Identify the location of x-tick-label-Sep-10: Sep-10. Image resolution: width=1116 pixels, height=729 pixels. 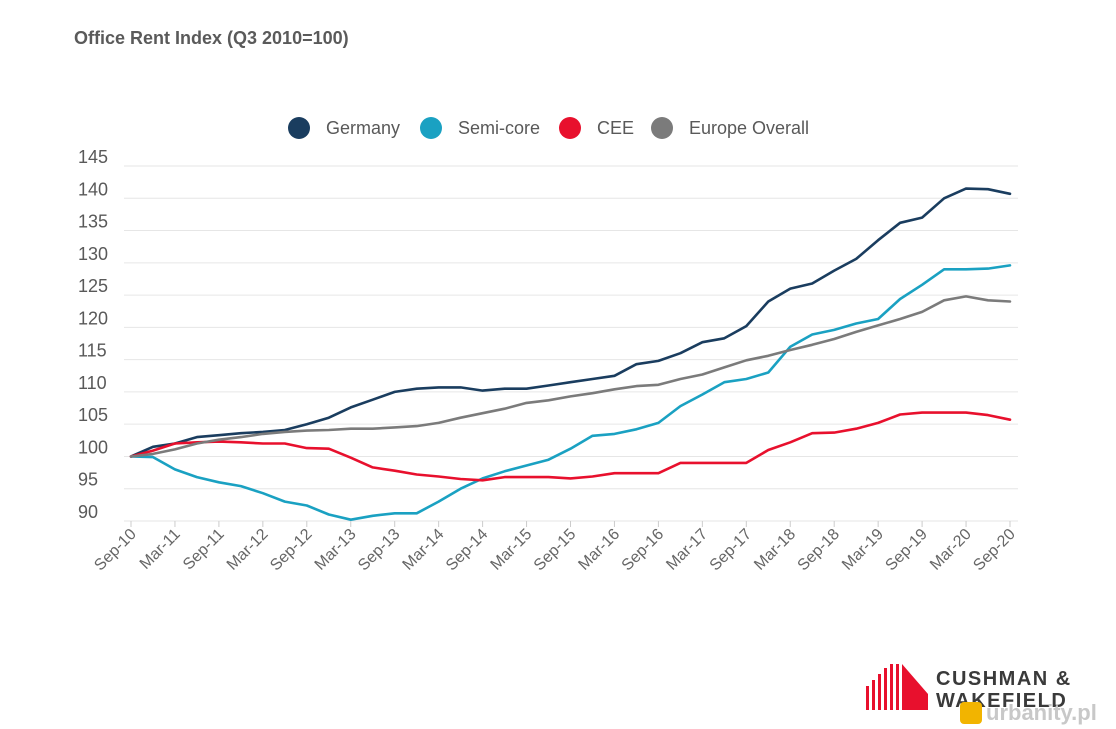
(115, 550).